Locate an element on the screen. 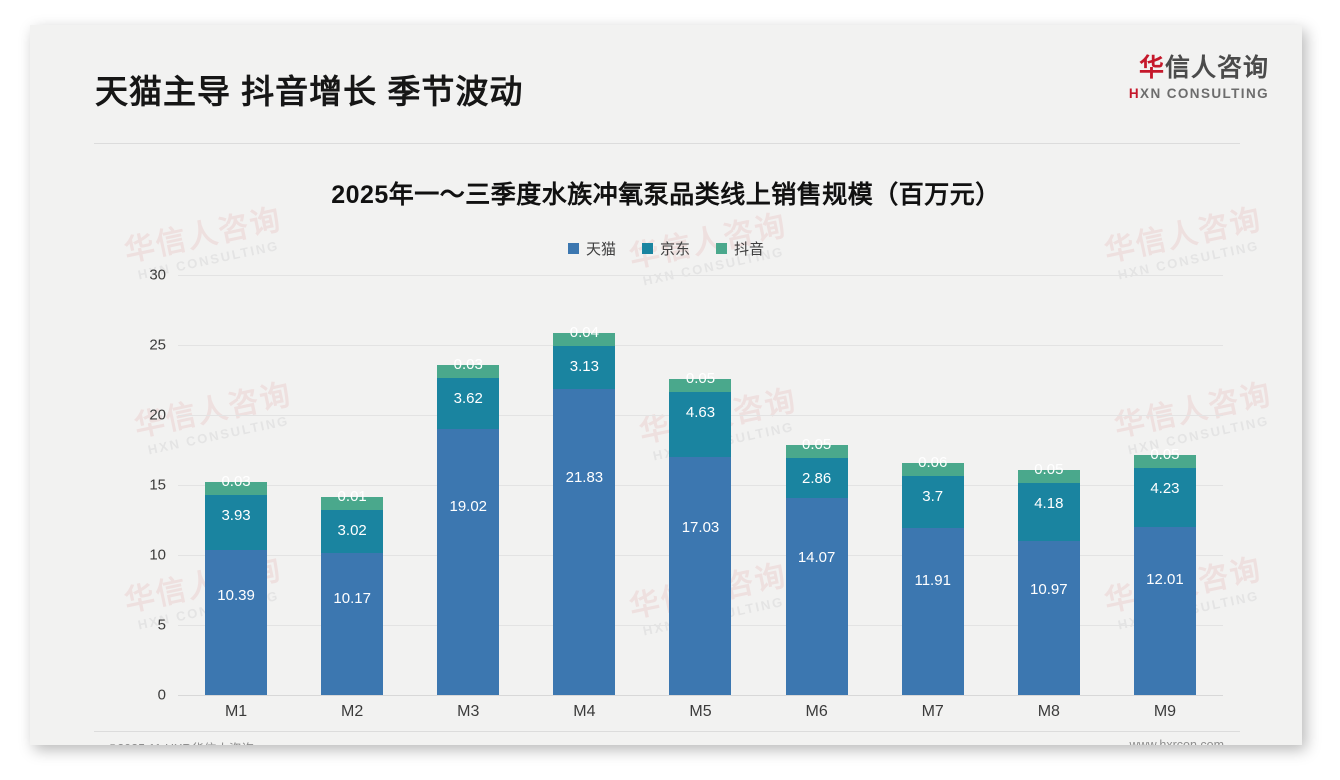 The width and height of the screenshot is (1340, 780). stacked-bar: 0.05 4.63 17.03 is located at coordinates (700, 532).